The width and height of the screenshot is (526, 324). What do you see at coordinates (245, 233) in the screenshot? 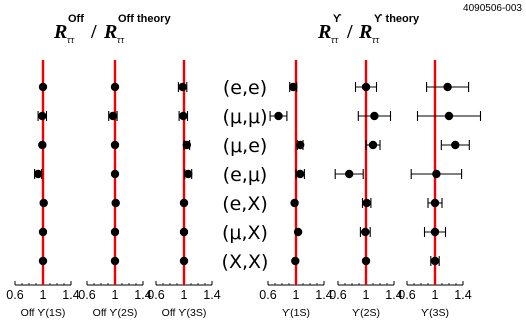
I see `row-label: (μ,X)` at bounding box center [245, 233].